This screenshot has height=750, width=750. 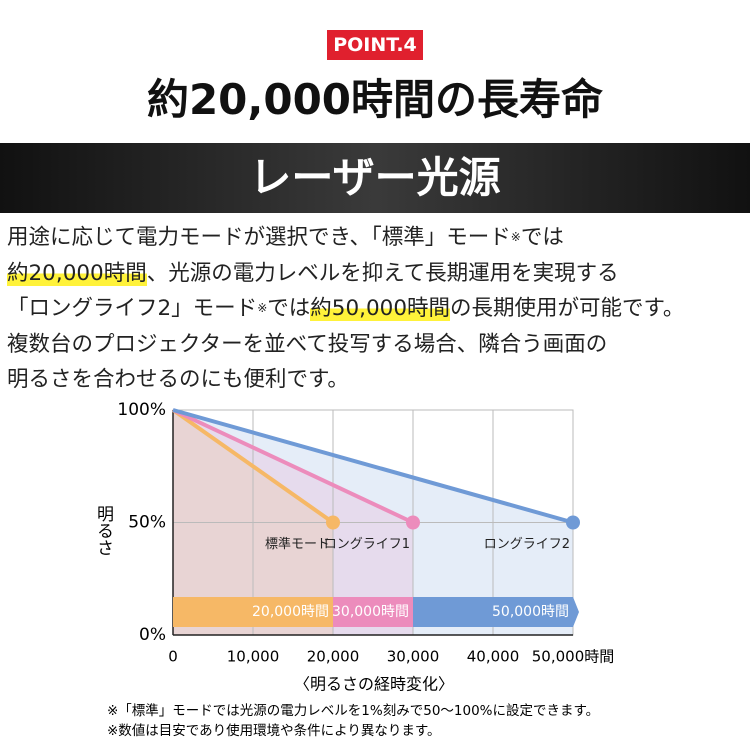 I want to click on series-label: ロングライフ1, so click(x=367, y=544).